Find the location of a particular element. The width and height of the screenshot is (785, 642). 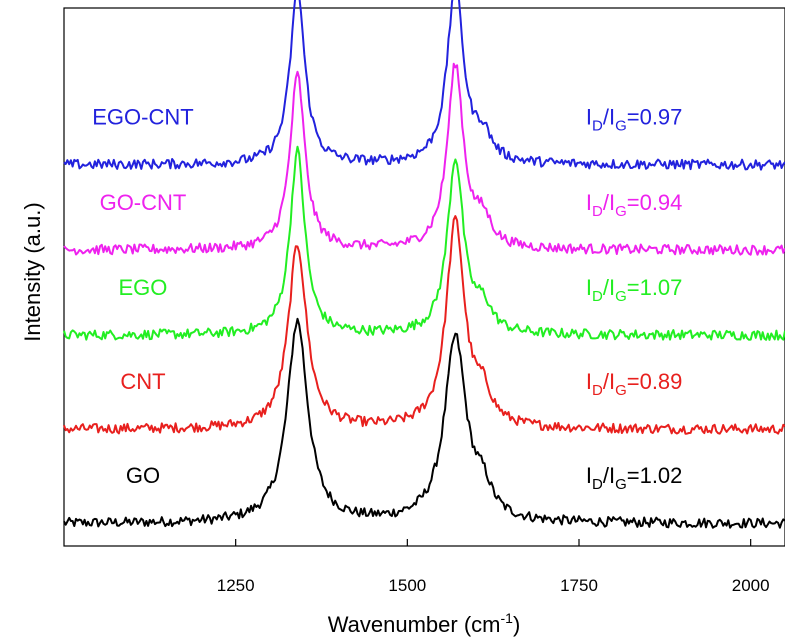

ratio-label-go-cnt: ID/IG=0.94 is located at coordinates (634, 205).